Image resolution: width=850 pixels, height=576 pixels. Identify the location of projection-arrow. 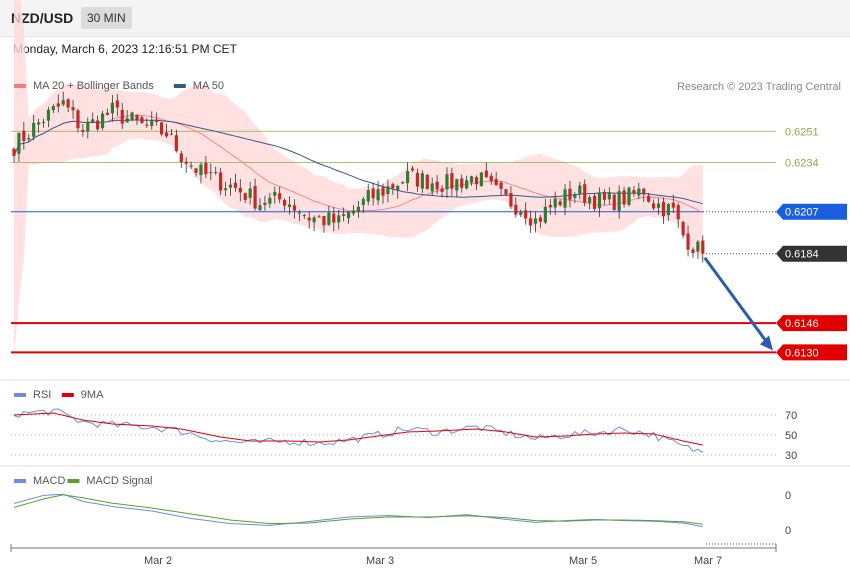
(736, 300).